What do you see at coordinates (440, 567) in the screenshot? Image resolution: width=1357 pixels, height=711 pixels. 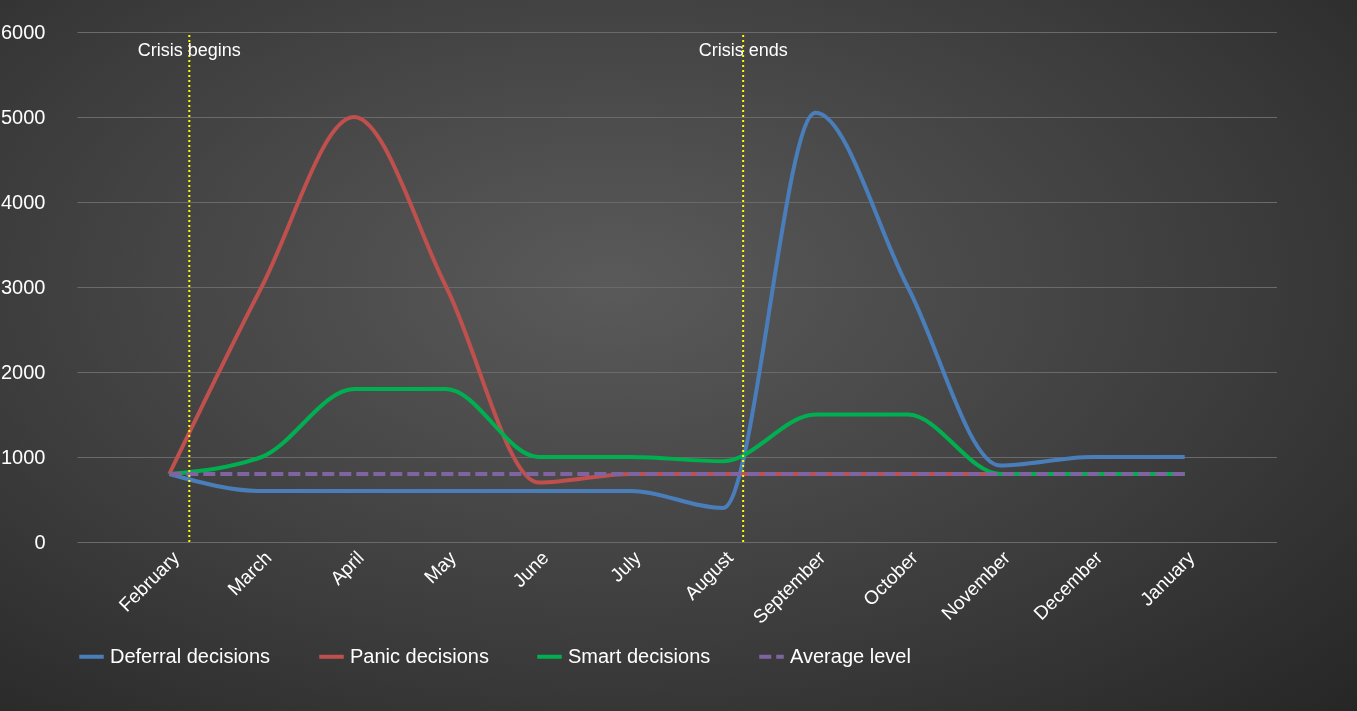 I see `x-tick-label: May` at bounding box center [440, 567].